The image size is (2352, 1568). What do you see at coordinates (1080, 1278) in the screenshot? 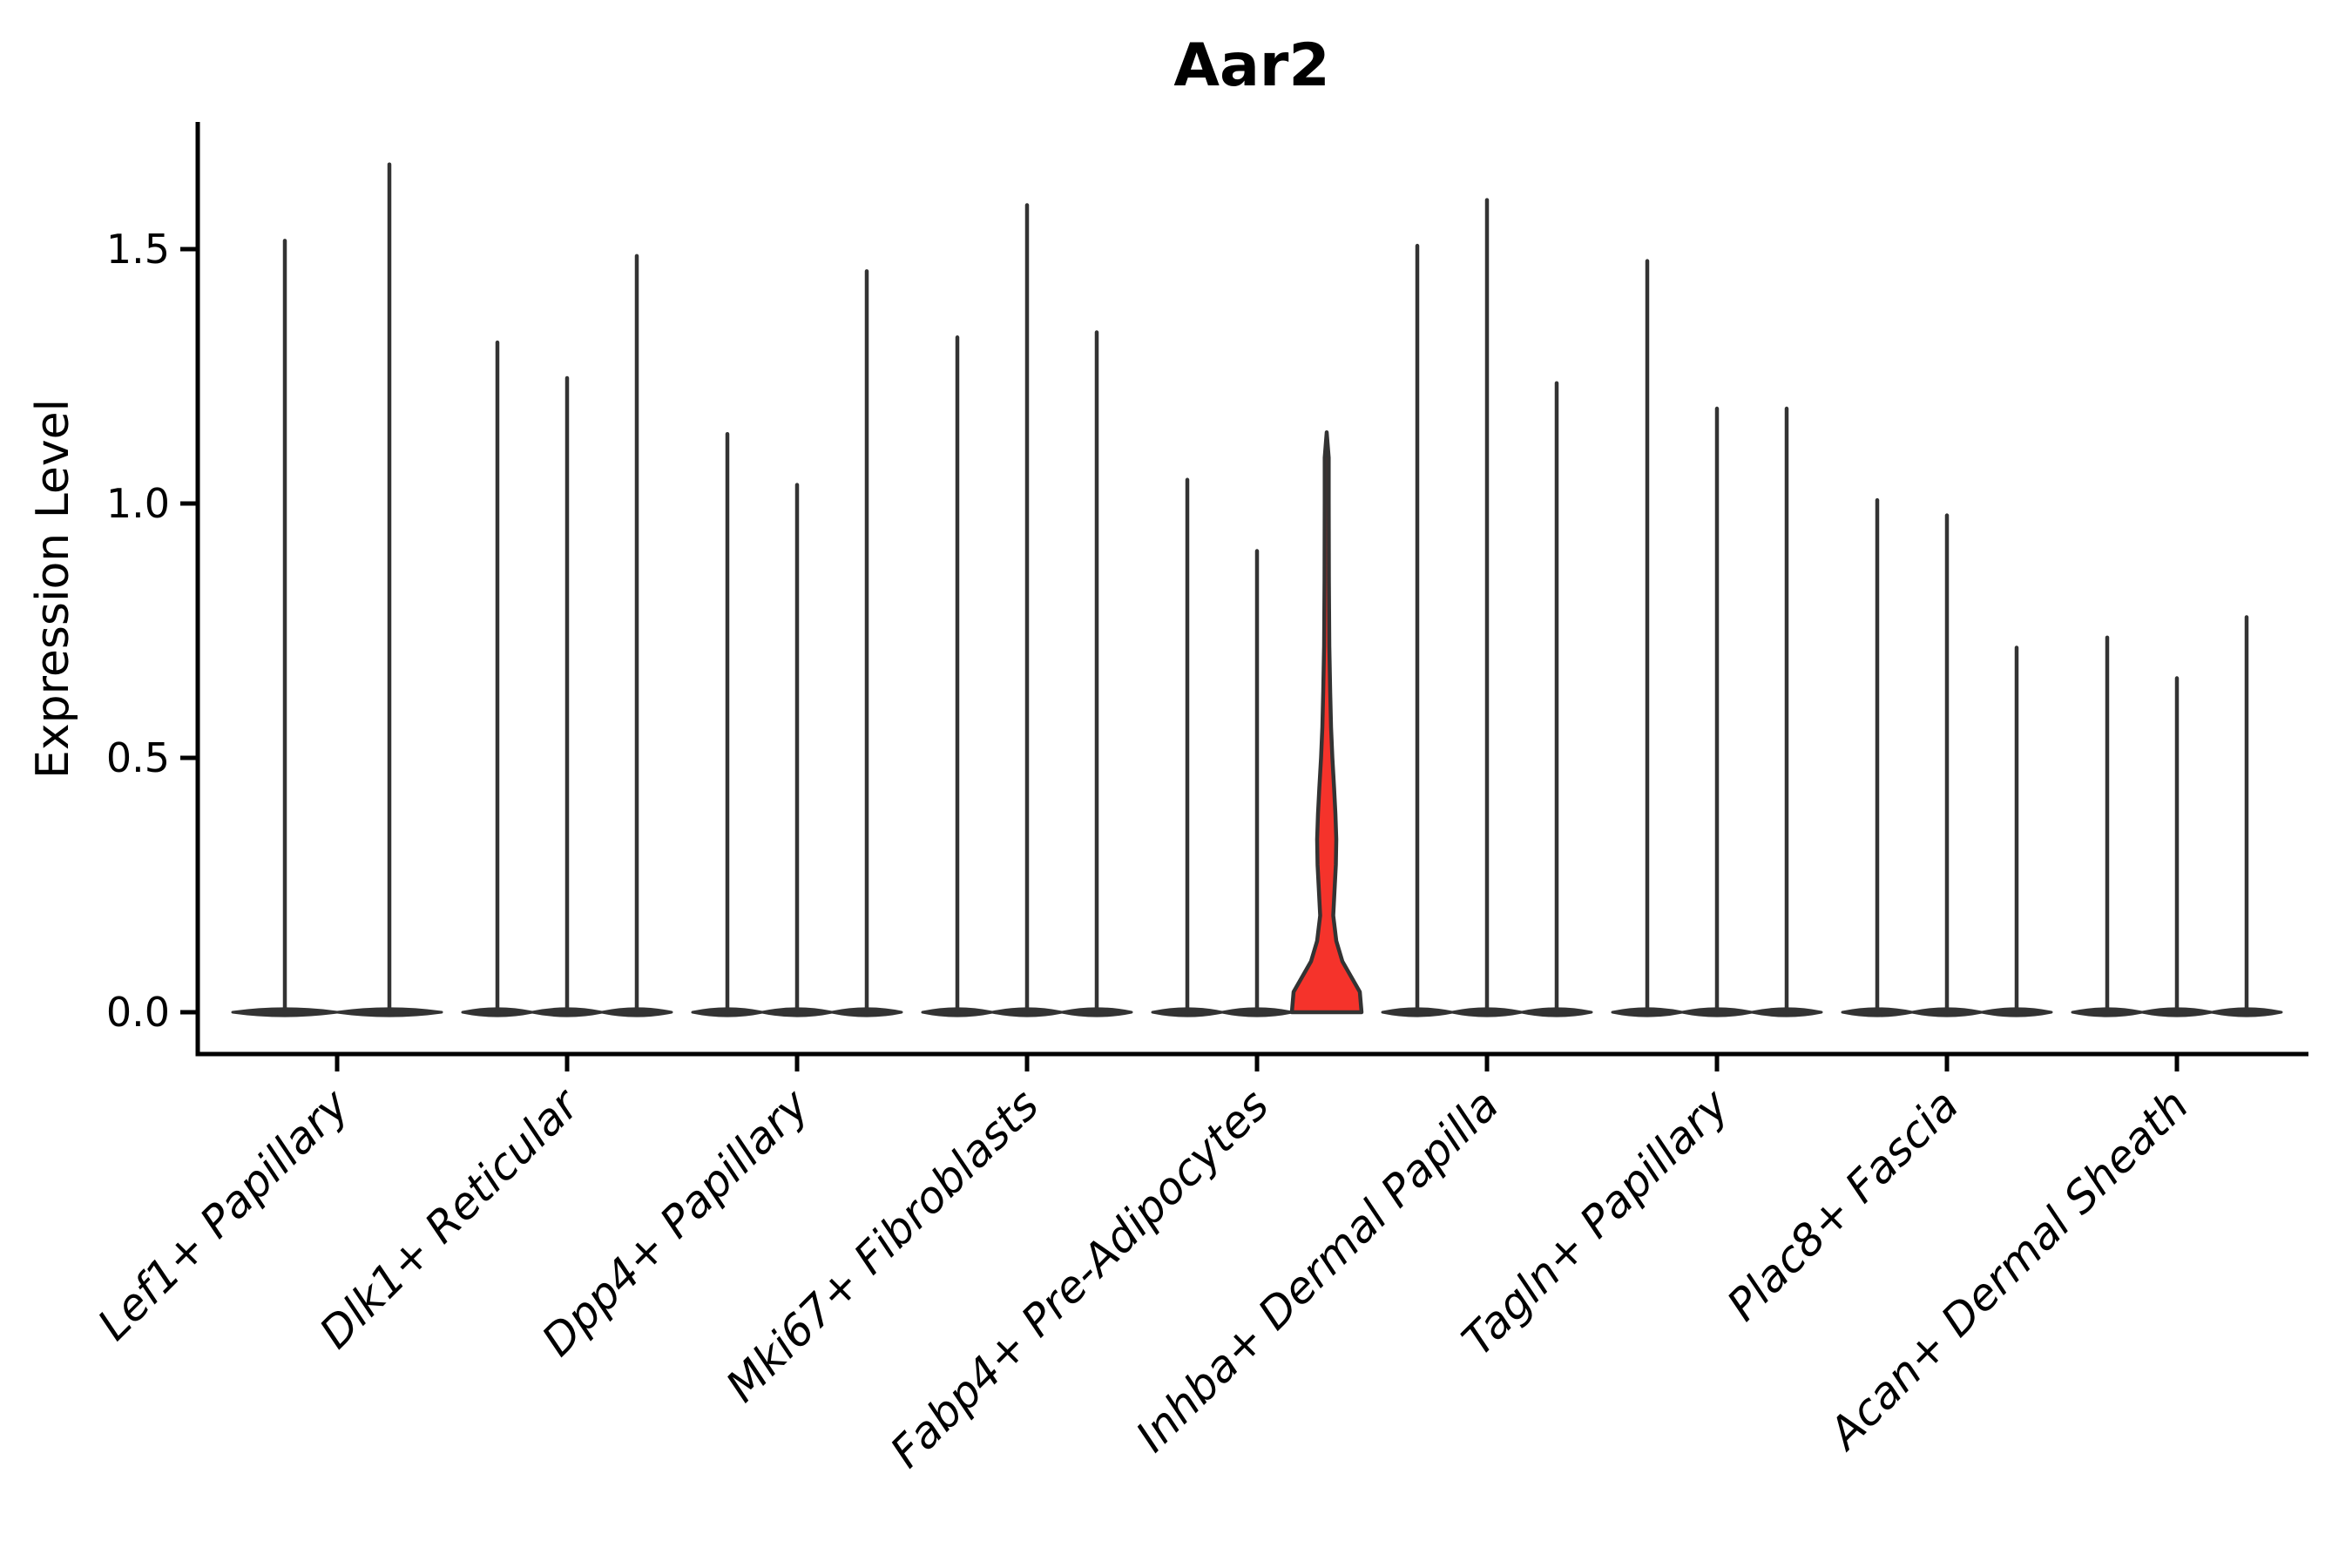
I see `x-tick-label: Fabp4+ Pre-Adipocytes` at bounding box center [1080, 1278].